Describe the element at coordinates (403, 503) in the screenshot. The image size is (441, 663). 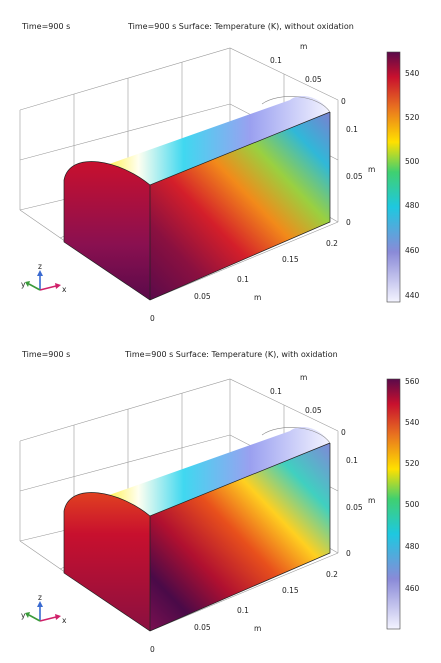
I see `colorbar: 560 540 520 500 480 460` at that location.